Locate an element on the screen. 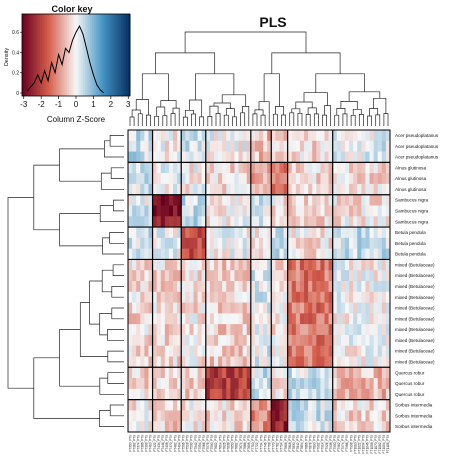 The image size is (474, 473). row-label: Alnus glutinosa is located at coordinates (411, 178).